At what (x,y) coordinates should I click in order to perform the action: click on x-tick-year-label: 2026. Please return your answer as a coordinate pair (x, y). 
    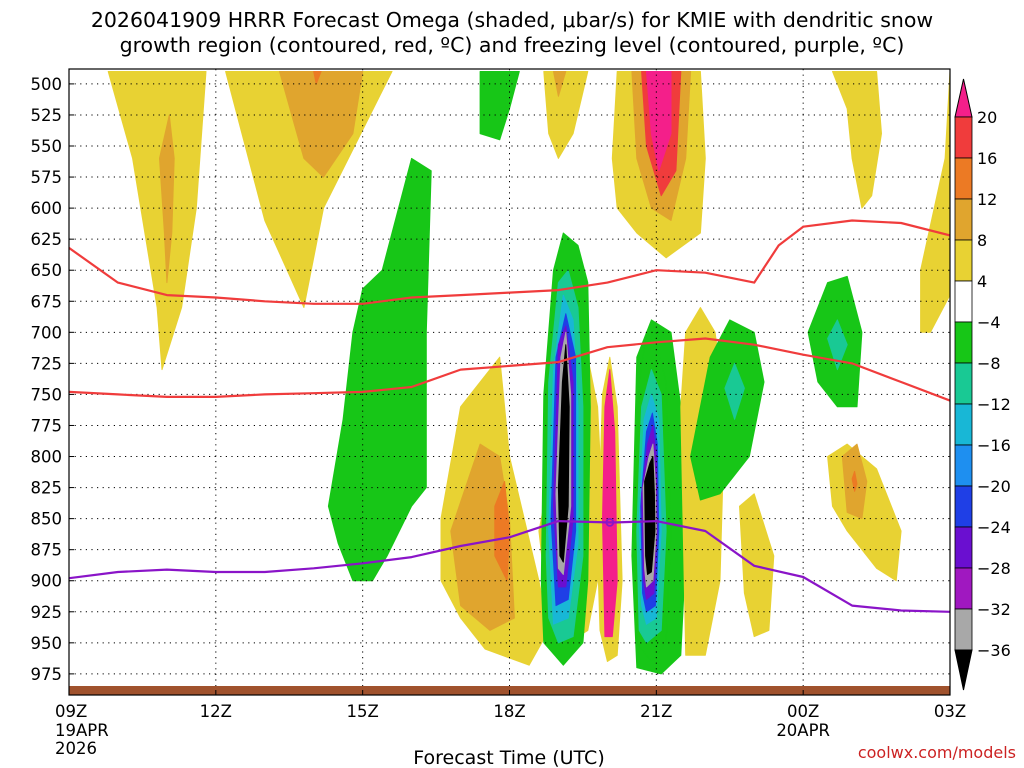
    Looking at the image, I should click on (76, 748).